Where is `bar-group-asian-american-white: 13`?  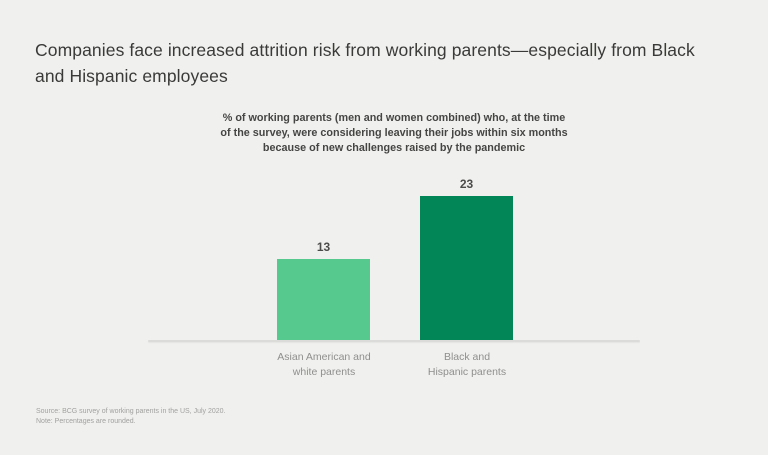 bar-group-asian-american-white: 13 is located at coordinates (323, 290).